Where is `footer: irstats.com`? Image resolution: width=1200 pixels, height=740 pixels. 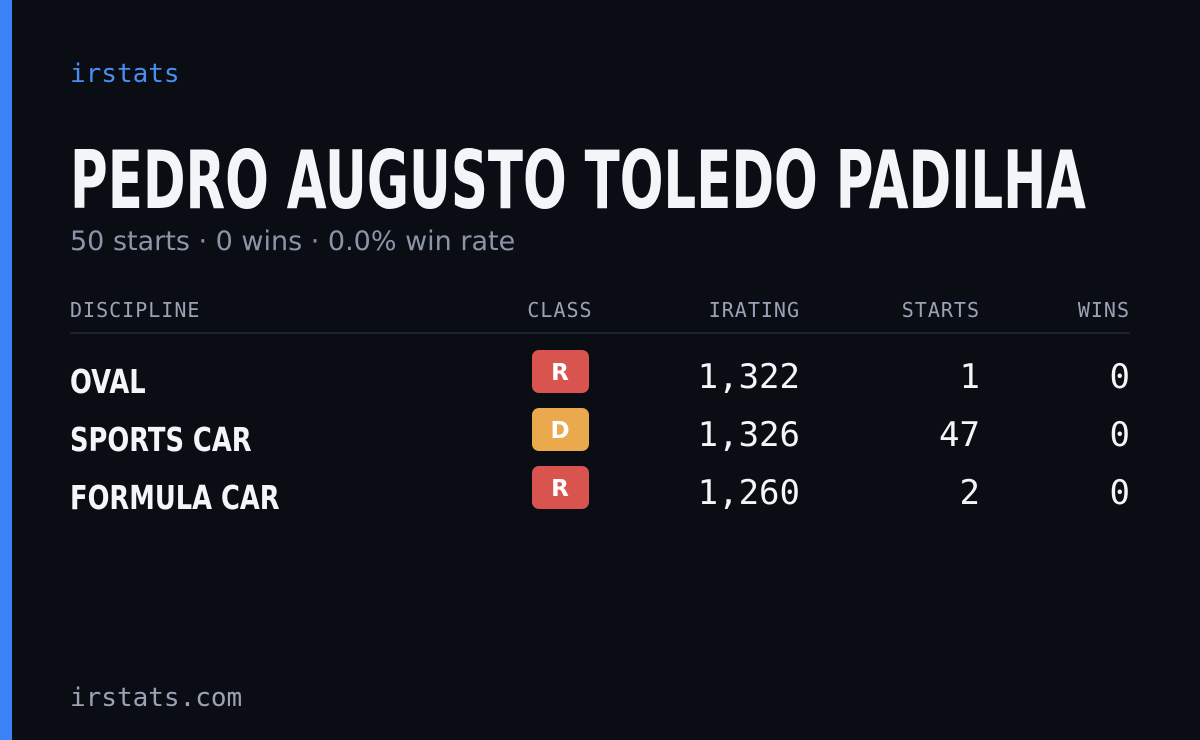
footer: irstats.com is located at coordinates (156, 698).